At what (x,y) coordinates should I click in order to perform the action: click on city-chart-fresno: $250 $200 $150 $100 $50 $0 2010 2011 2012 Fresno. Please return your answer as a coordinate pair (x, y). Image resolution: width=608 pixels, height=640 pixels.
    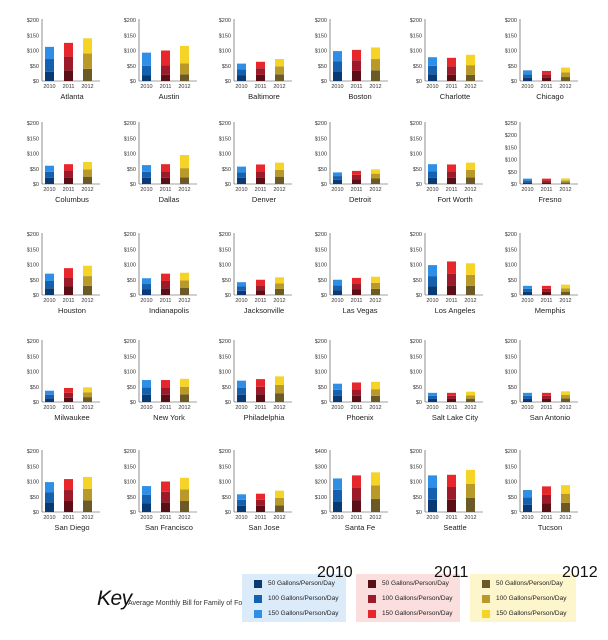
    Looking at the image, I should click on (541, 162).